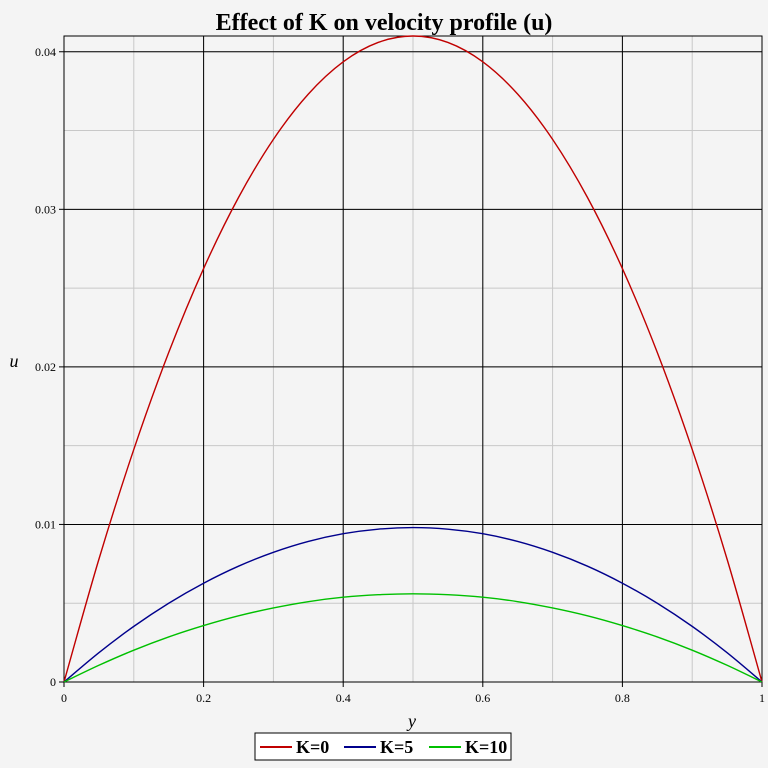 The width and height of the screenshot is (768, 768). Describe the element at coordinates (64, 698) in the screenshot. I see `x-tick-label: 0` at that location.